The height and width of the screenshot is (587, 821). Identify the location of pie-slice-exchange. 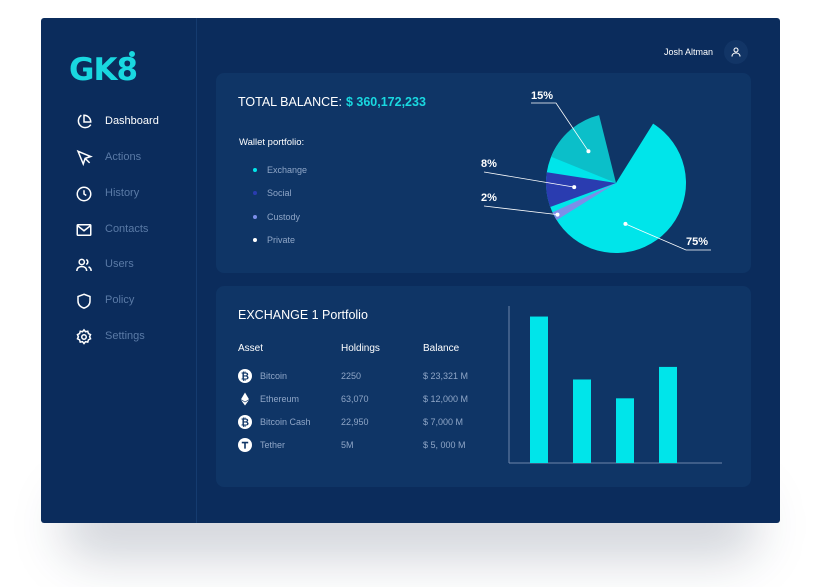
(616, 188).